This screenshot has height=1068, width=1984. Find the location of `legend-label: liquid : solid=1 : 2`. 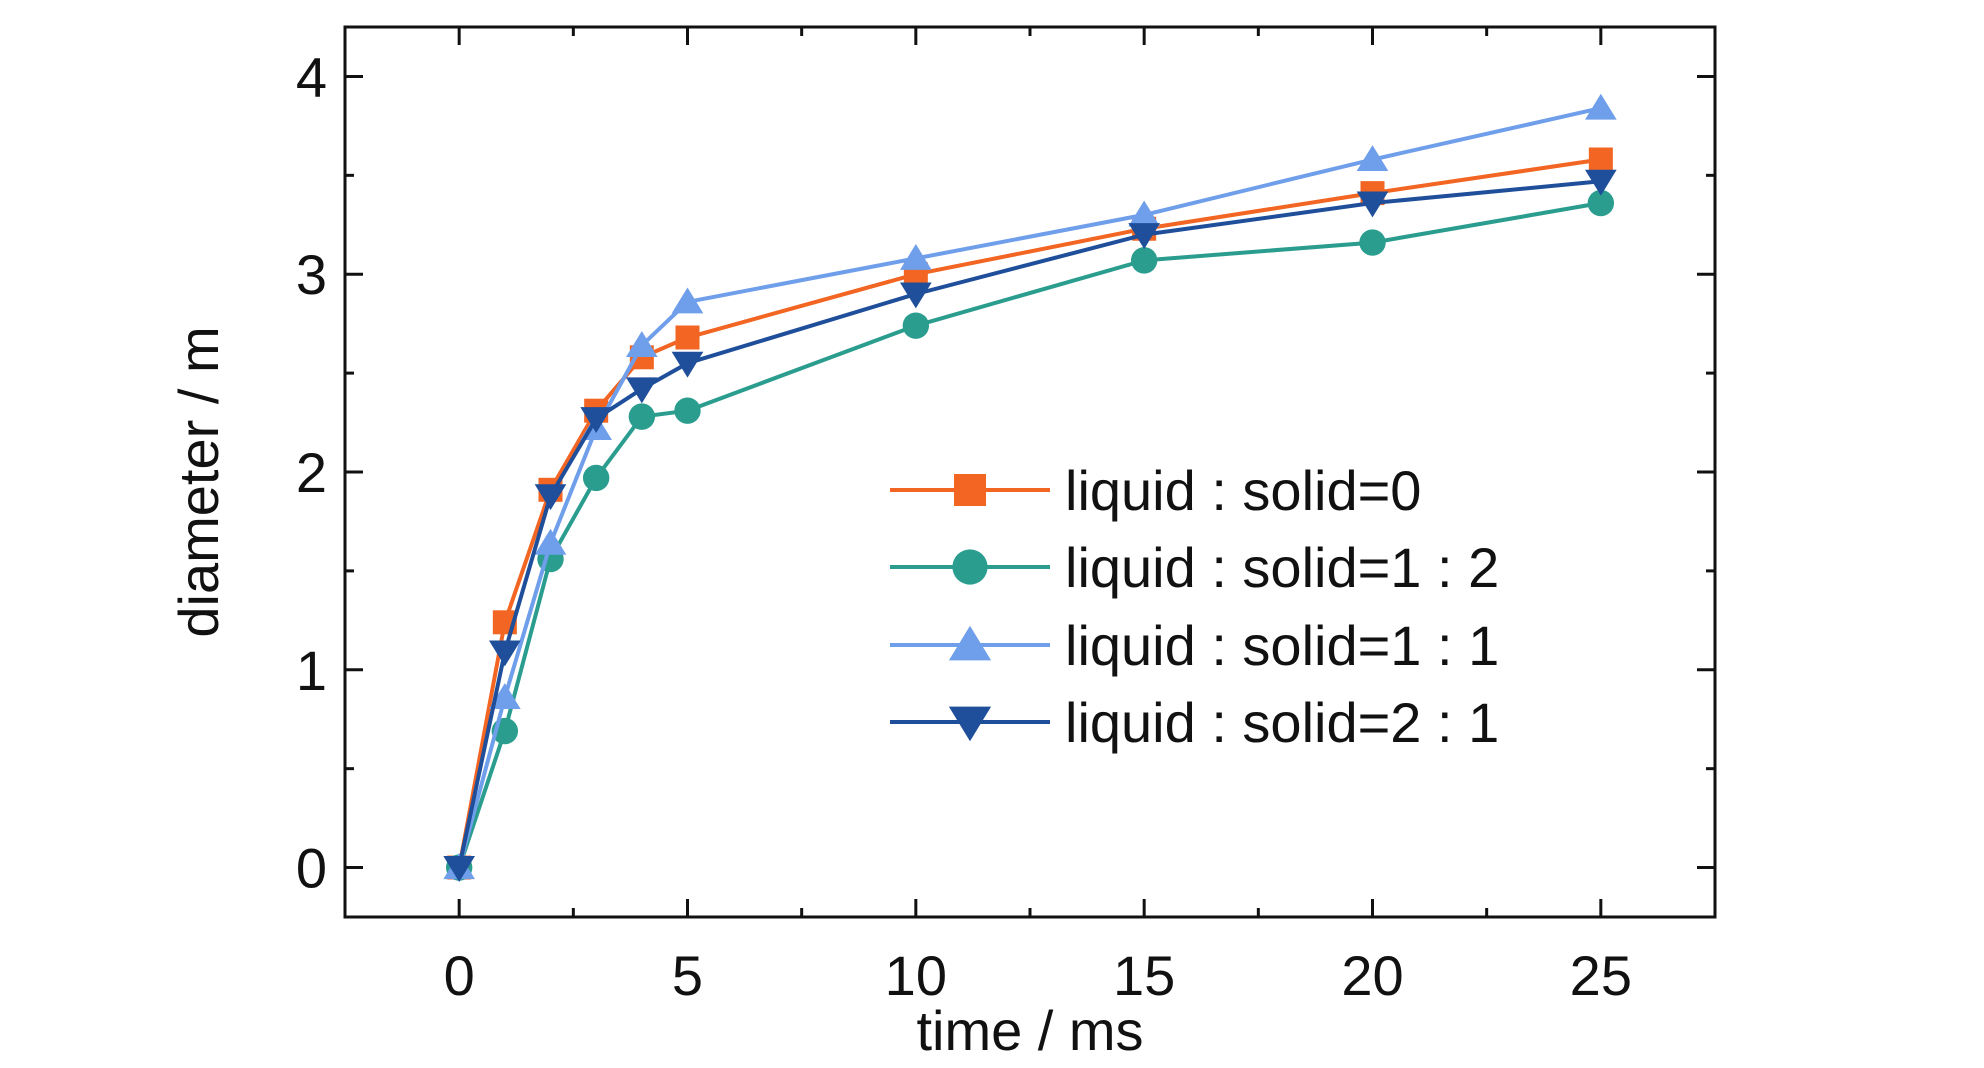

legend-label: liquid : solid=1 : 2 is located at coordinates (1282, 567).